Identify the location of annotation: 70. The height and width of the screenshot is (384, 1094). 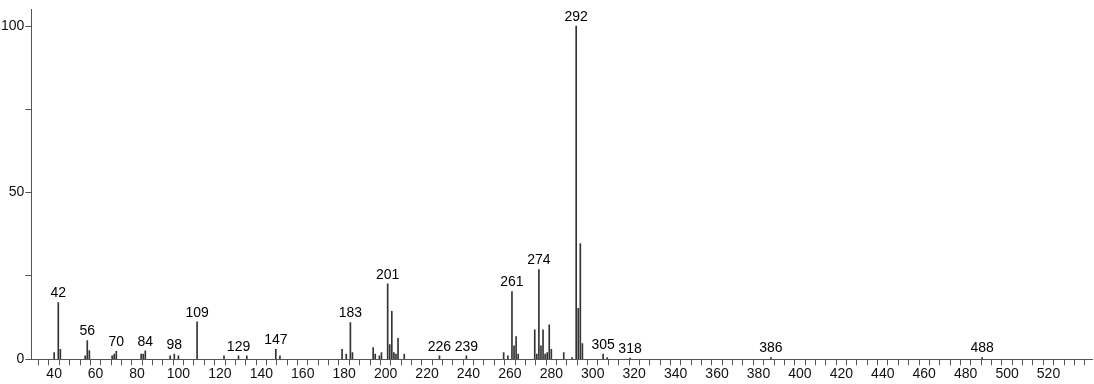
(116, 341).